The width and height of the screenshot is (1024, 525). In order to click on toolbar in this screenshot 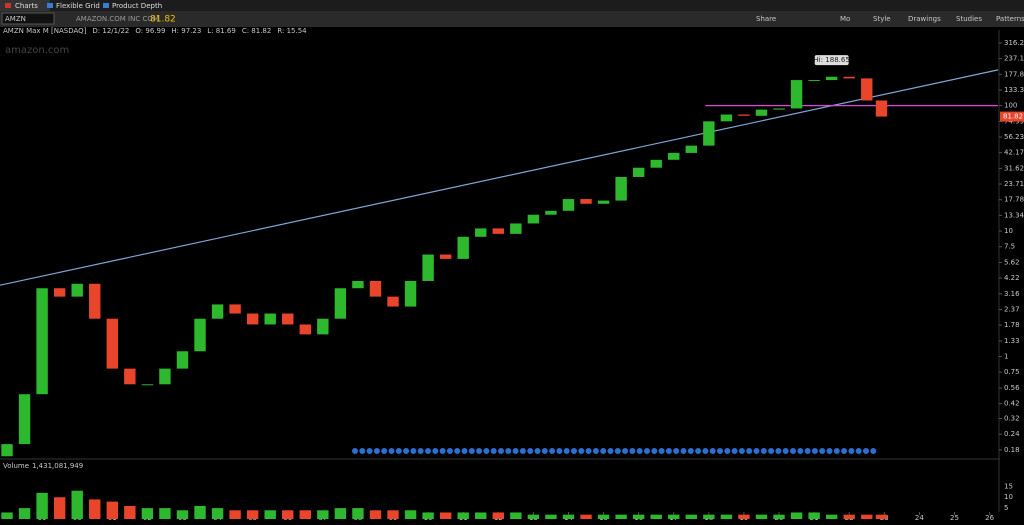, I will do `click(512, 19)`.